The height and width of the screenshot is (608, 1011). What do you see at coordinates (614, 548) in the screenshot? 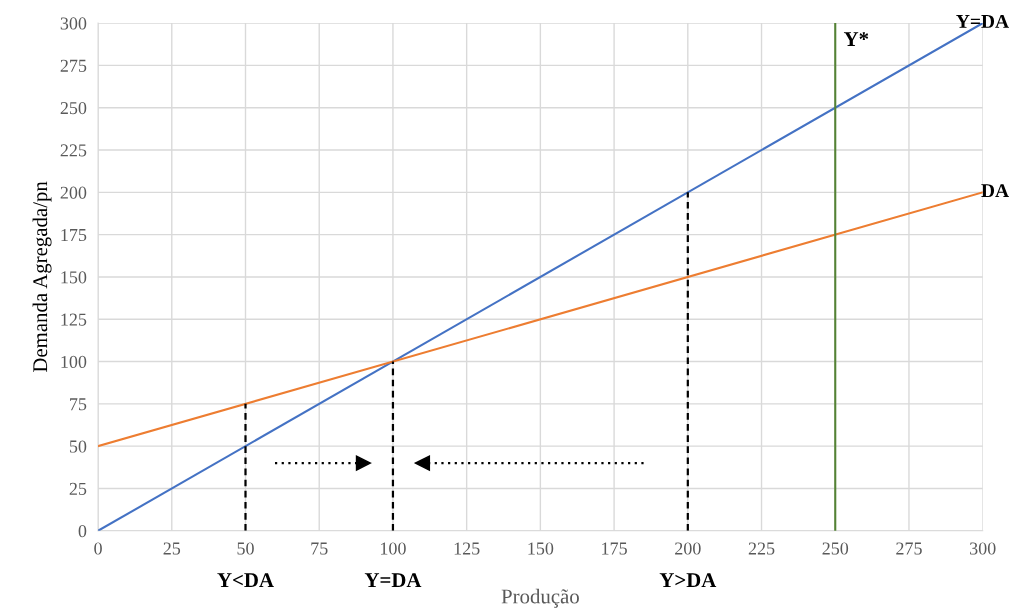
I see `x-tick-label: 175` at bounding box center [614, 548].